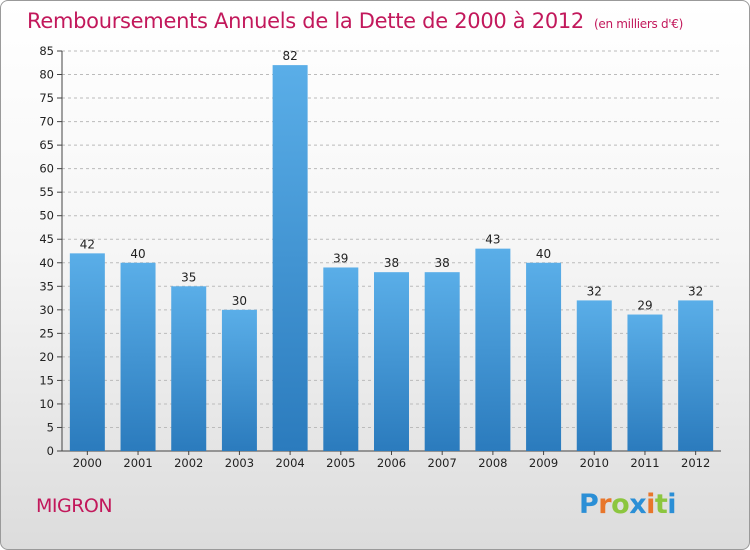 The image size is (750, 550). Describe the element at coordinates (594, 291) in the screenshot. I see `data-label-2010: 32` at that location.